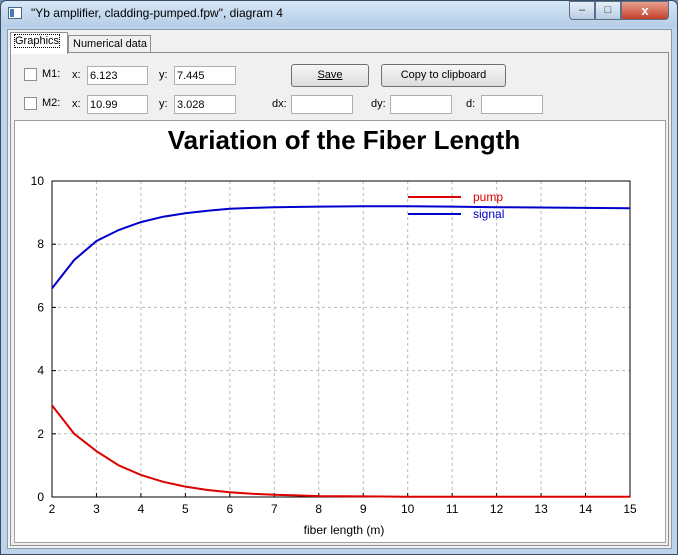 The width and height of the screenshot is (678, 555). Describe the element at coordinates (117, 104) in the screenshot. I see `marker-m2-x-field` at that location.